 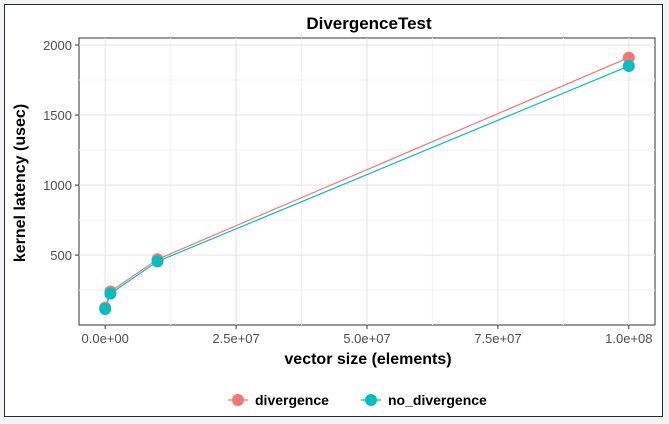 What do you see at coordinates (105, 338) in the screenshot?
I see `x-tick-label: 0.0e+00` at bounding box center [105, 338].